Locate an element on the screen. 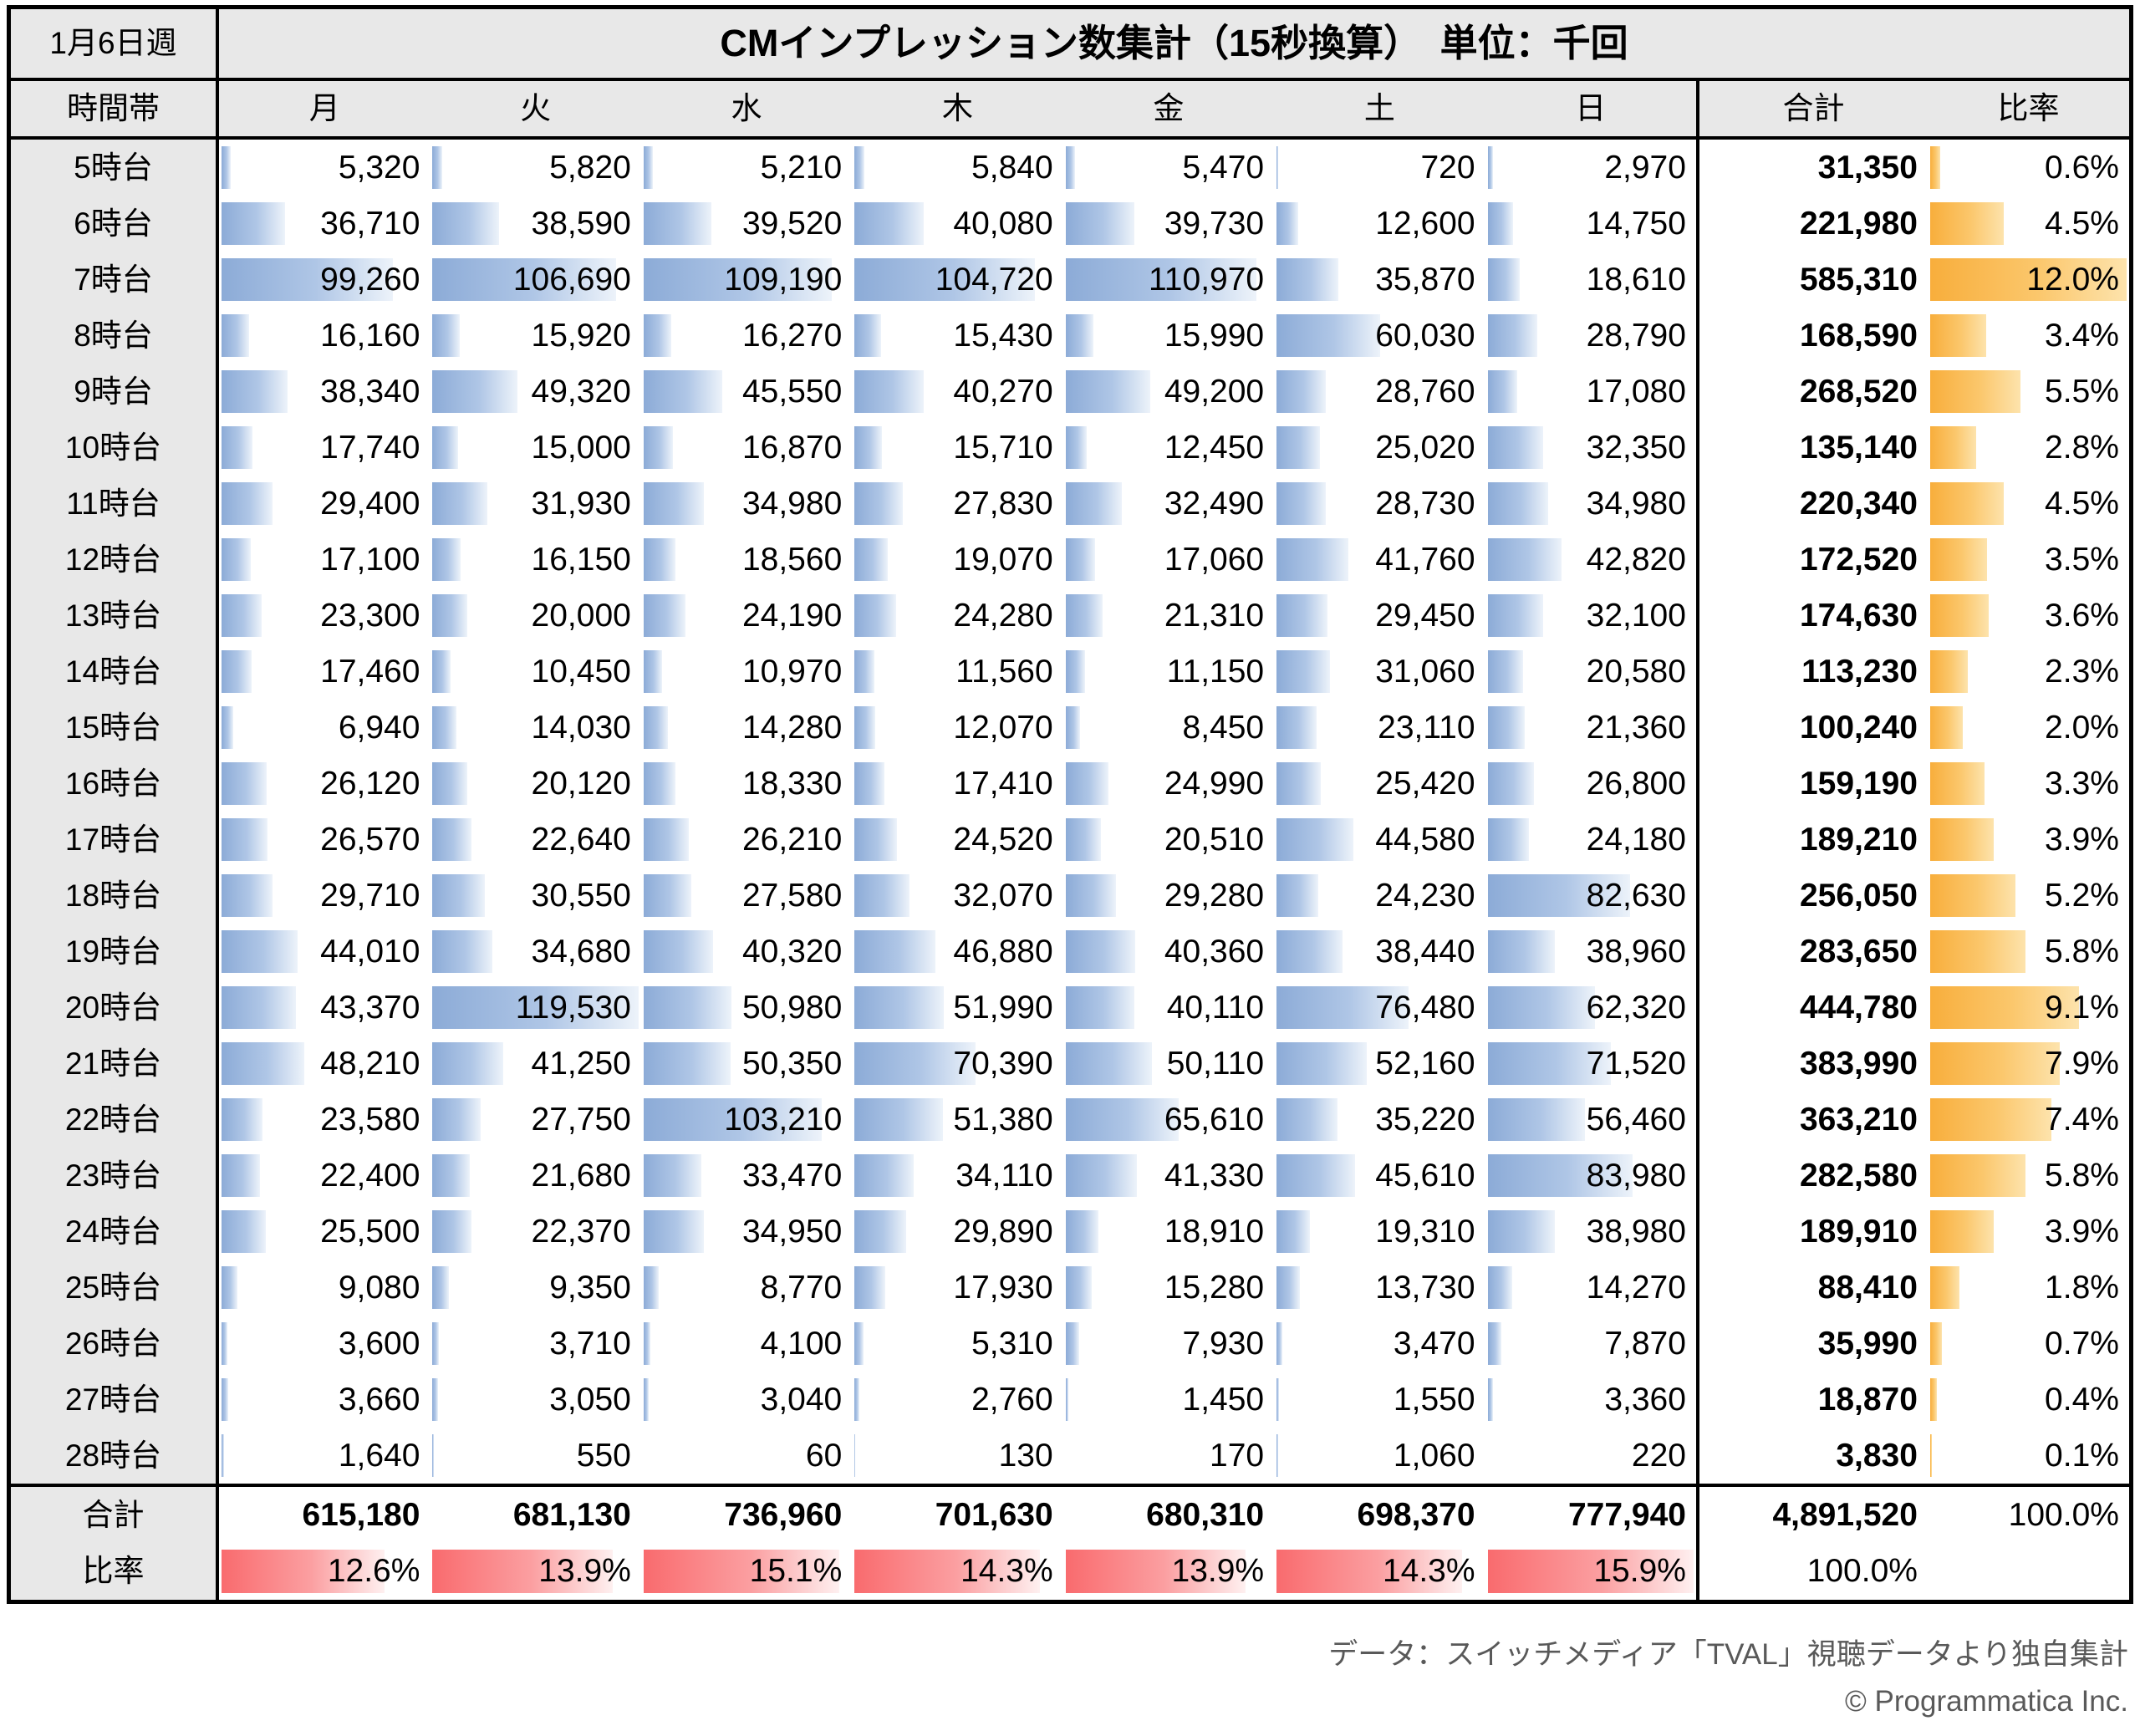 The height and width of the screenshot is (1736, 2140). grand-total-ratio-value: 100.0% is located at coordinates (2063, 1515).